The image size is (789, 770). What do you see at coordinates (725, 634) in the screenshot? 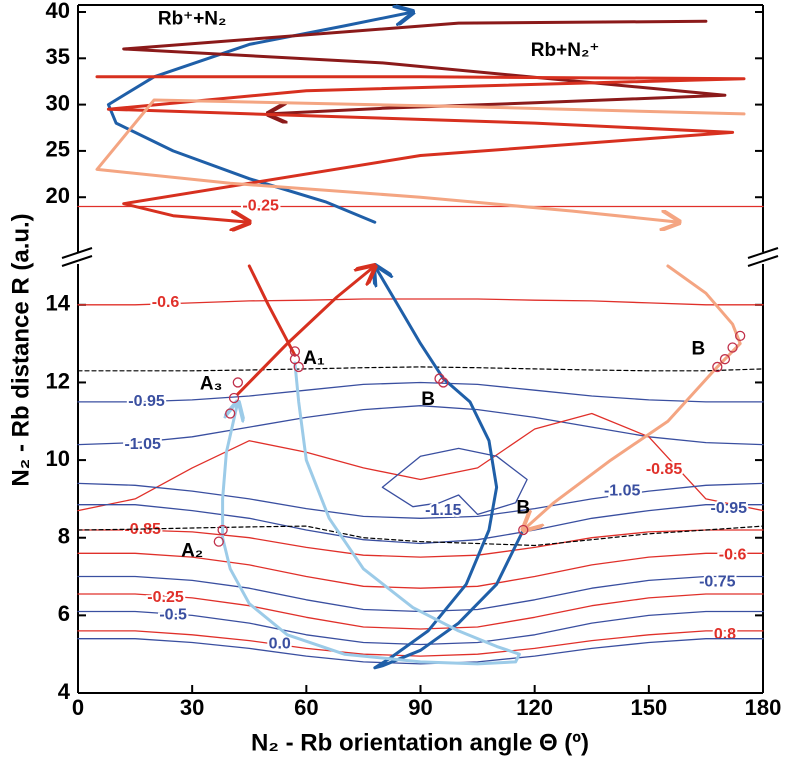
I see `contour-label: 0.8` at bounding box center [725, 634].